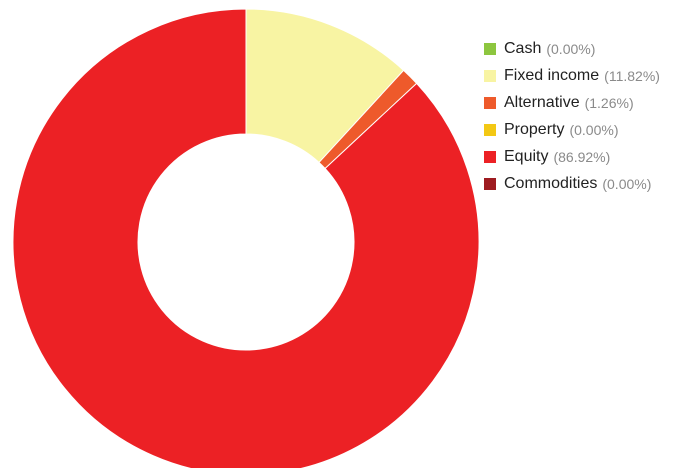 Image resolution: width=699 pixels, height=468 pixels. I want to click on legend-percentage: (1.26%), so click(609, 102).